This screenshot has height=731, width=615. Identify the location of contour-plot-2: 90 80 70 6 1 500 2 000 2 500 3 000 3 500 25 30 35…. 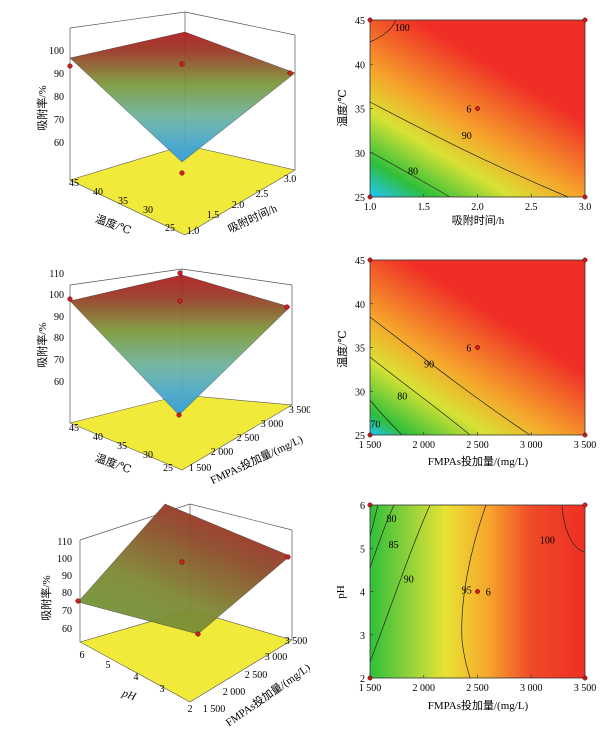
(465, 362).